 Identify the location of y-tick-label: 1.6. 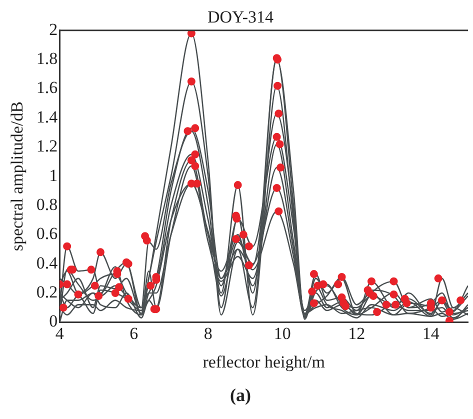
(47, 88).